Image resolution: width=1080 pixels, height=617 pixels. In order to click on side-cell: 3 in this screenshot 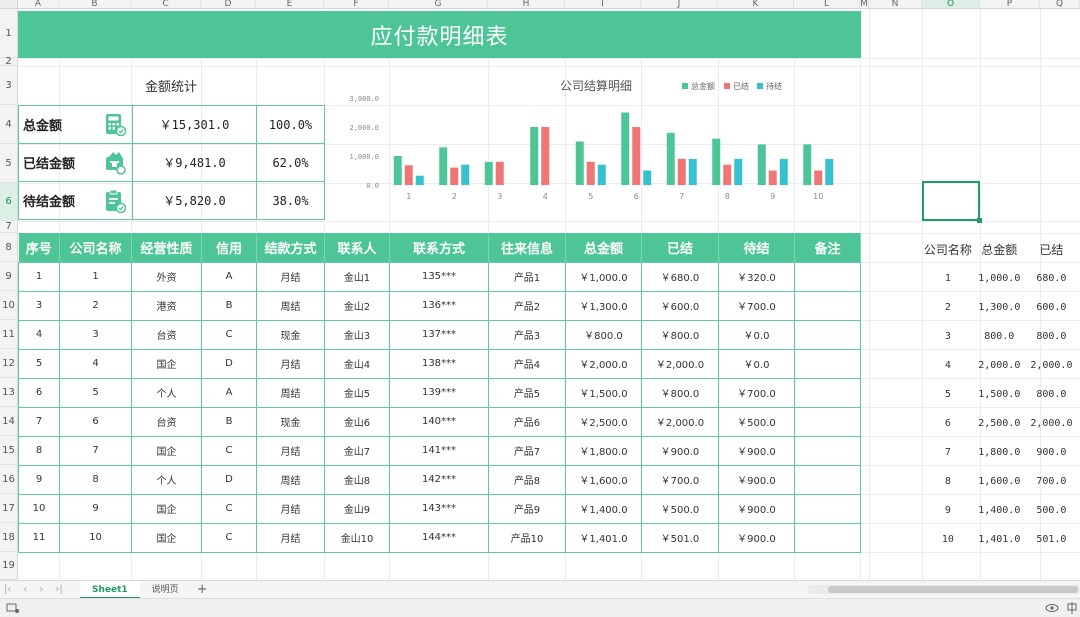, I will do `click(947, 336)`.